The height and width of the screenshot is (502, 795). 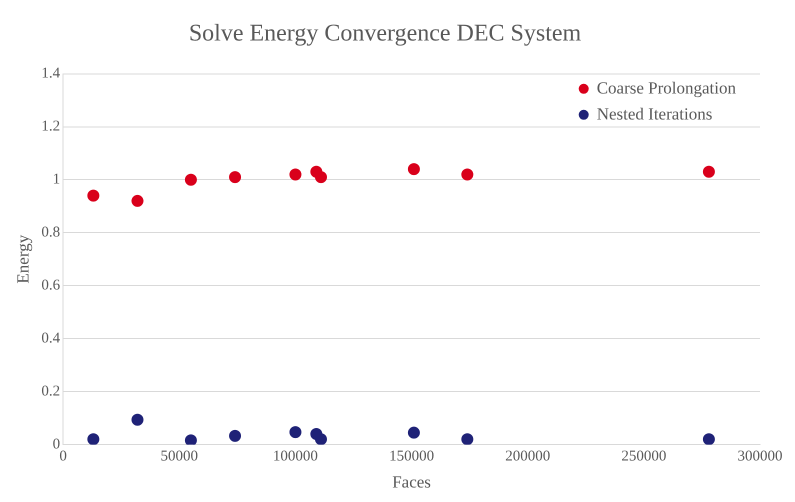 What do you see at coordinates (179, 456) in the screenshot?
I see `x-tick-label: 50000` at bounding box center [179, 456].